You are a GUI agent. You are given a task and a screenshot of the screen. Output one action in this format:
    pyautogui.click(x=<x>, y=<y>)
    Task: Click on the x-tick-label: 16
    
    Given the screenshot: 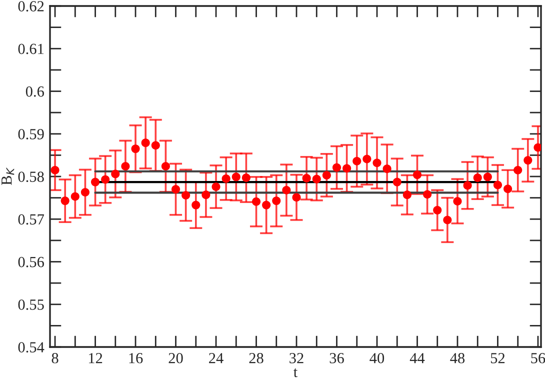 What is the action you would take?
    pyautogui.click(x=136, y=358)
    